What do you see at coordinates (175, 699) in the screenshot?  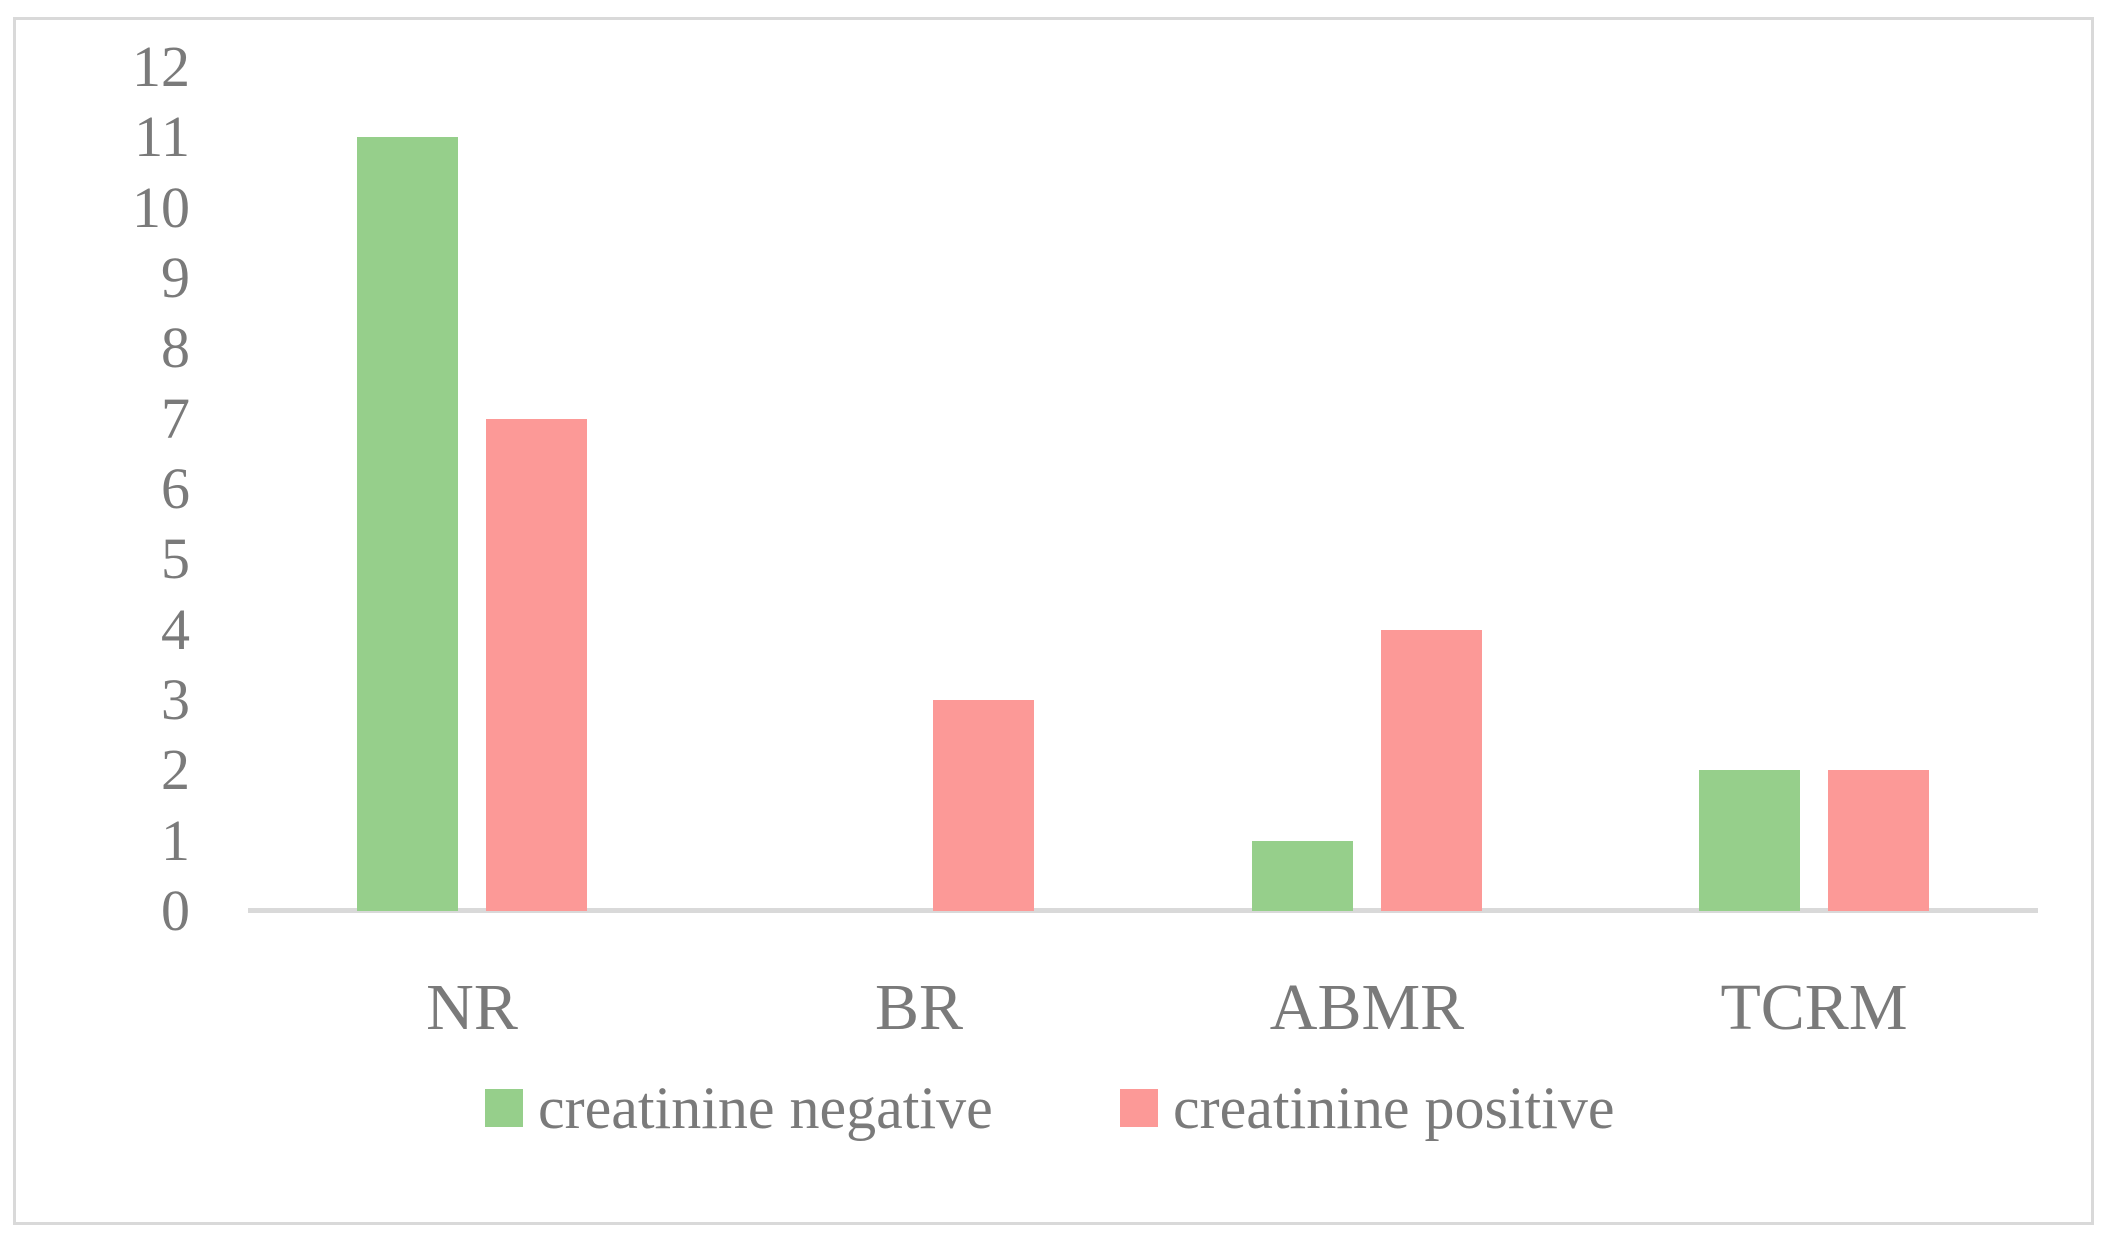 I see `y-tick-label-3: 3` at bounding box center [175, 699].